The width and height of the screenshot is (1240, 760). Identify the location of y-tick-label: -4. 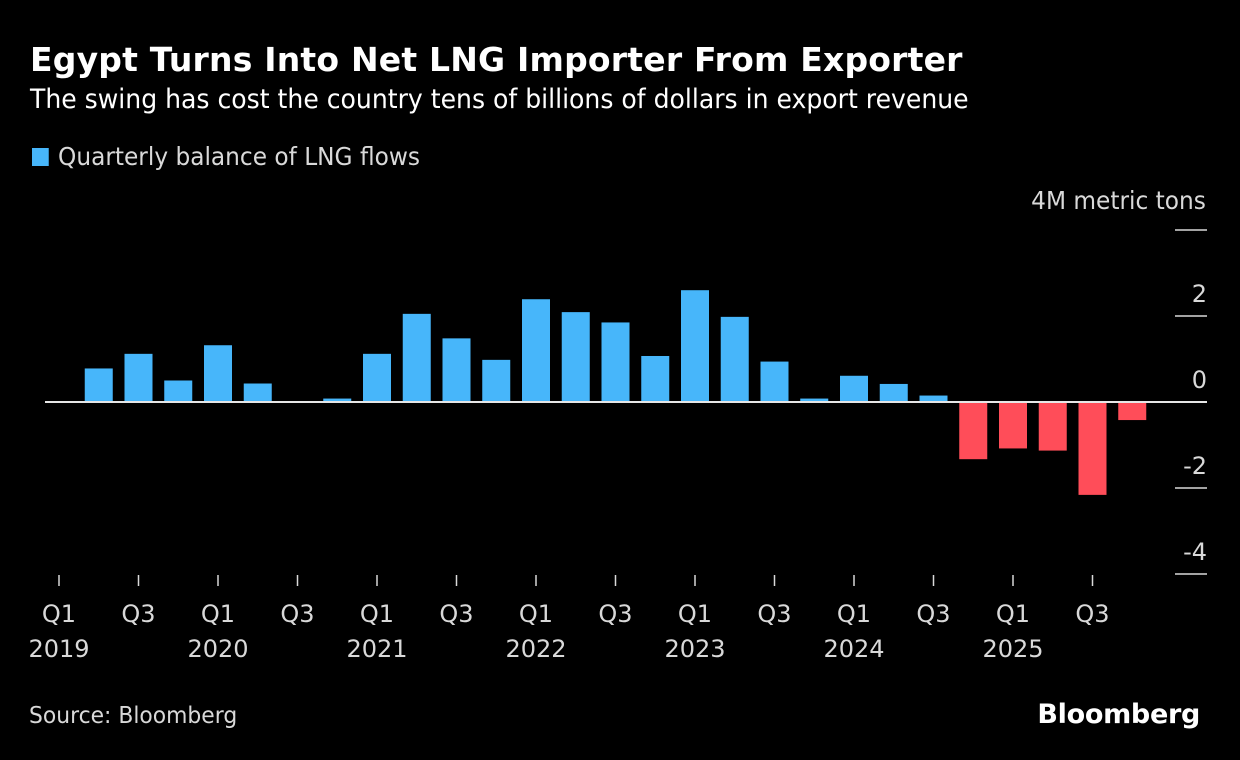
(1195, 552).